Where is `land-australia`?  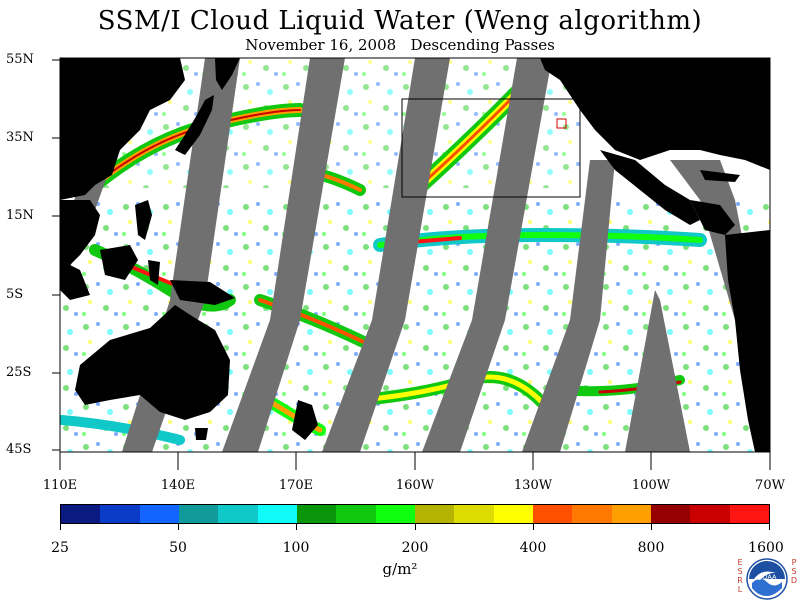 land-australia is located at coordinates (152, 362).